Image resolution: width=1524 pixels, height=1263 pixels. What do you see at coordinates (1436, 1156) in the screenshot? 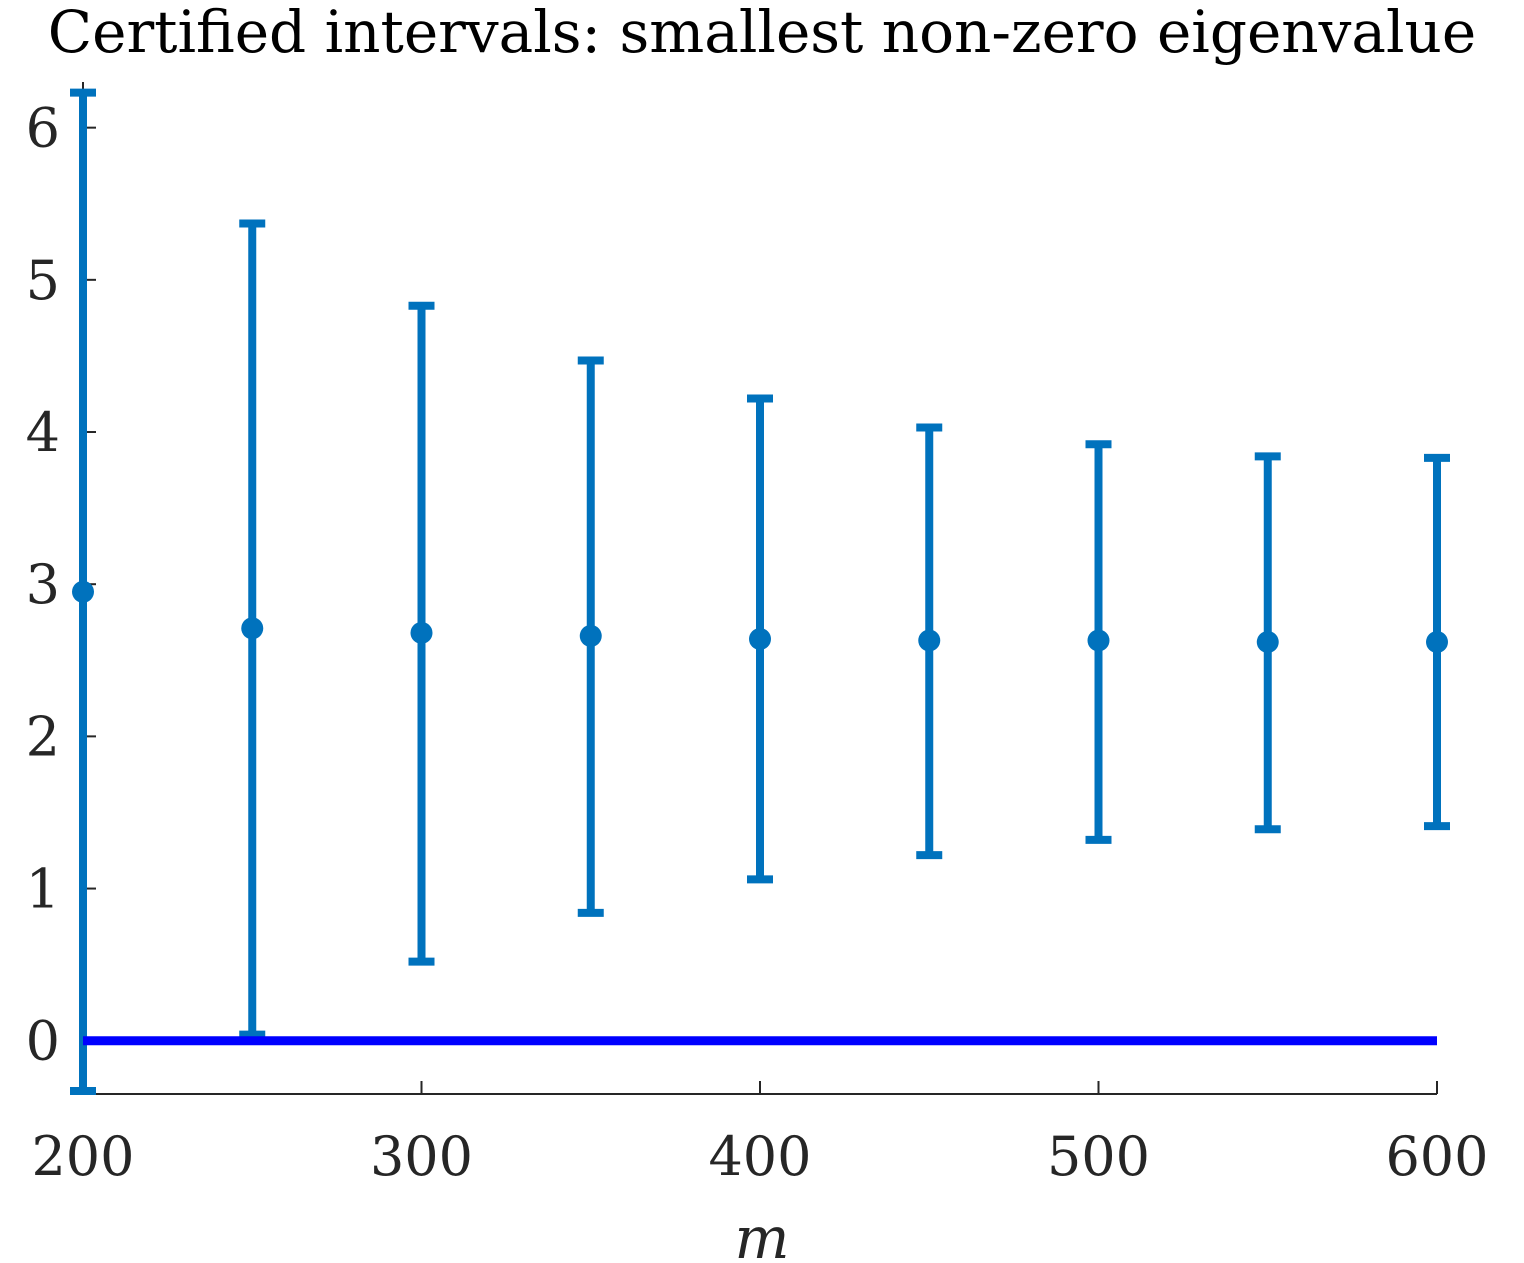
I see `x-tick-label: 600` at bounding box center [1436, 1156].